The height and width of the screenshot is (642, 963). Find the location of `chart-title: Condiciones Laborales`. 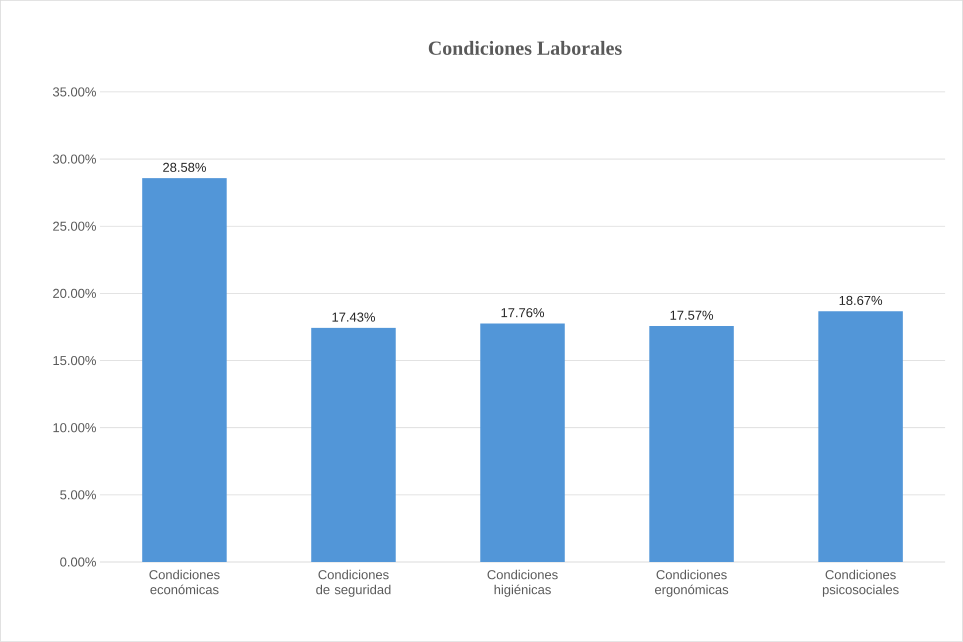

chart-title: Condiciones Laborales is located at coordinates (525, 47).